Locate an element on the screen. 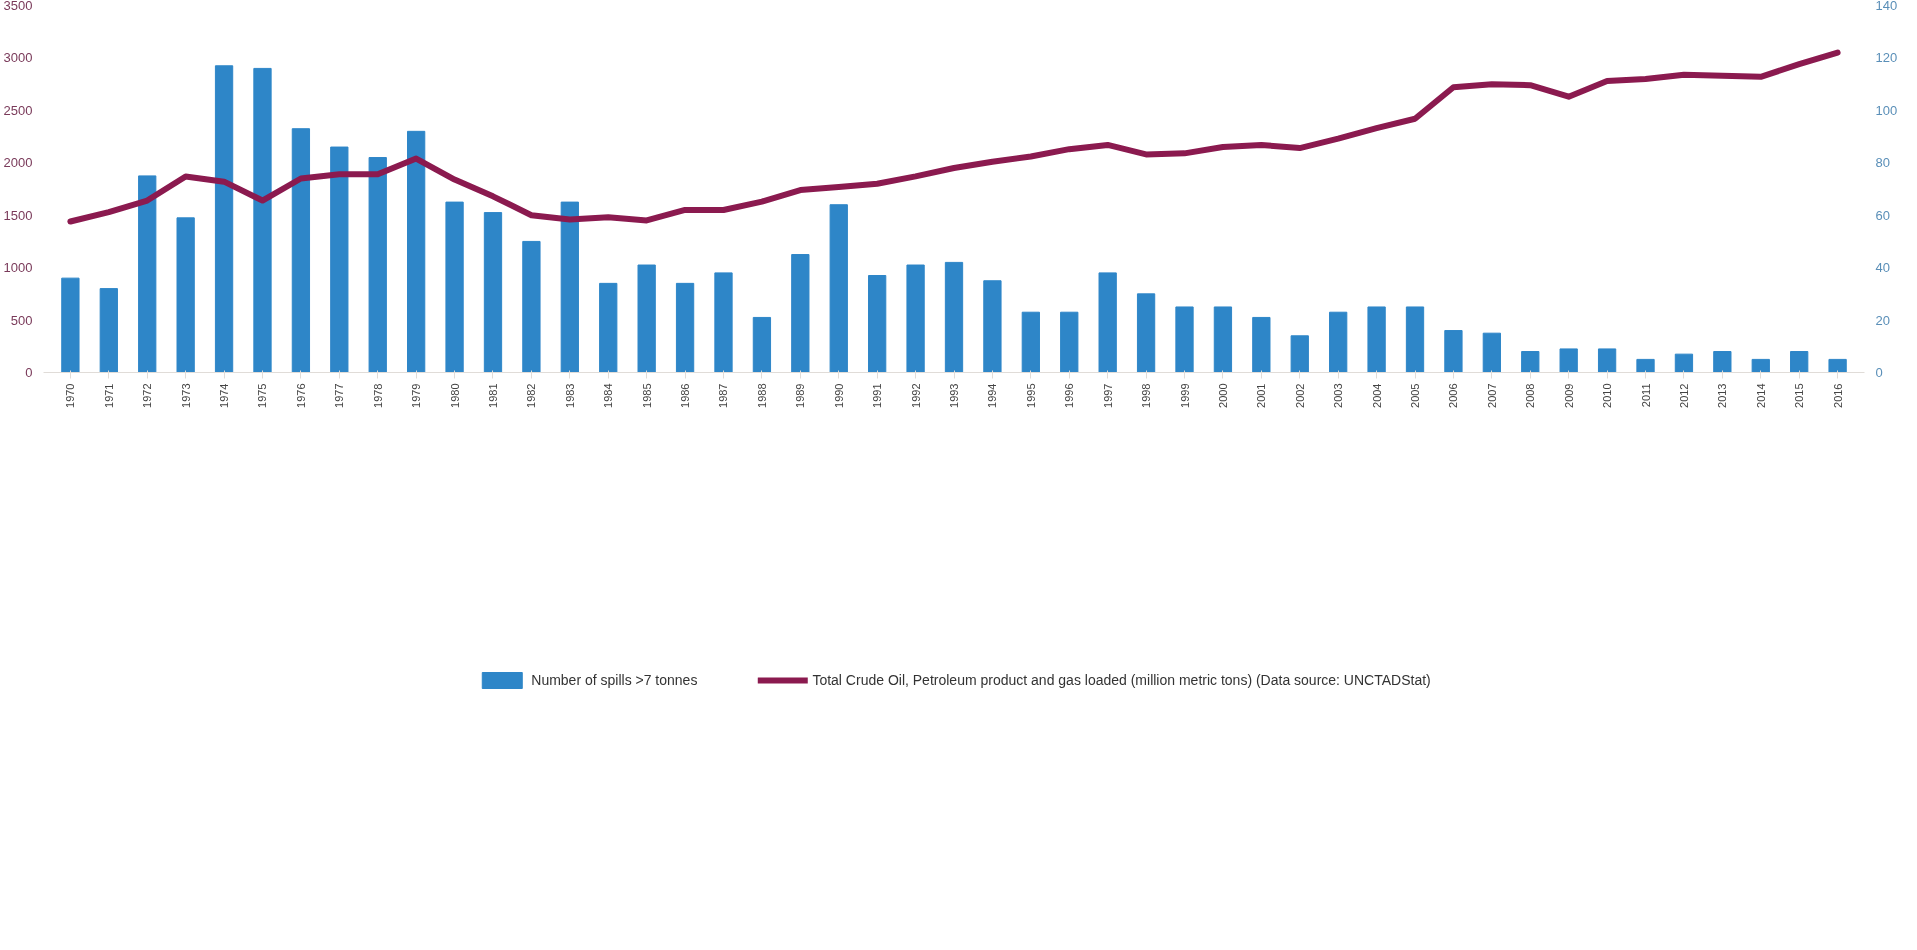  x-tick-label: 2007 is located at coordinates (1491, 395).